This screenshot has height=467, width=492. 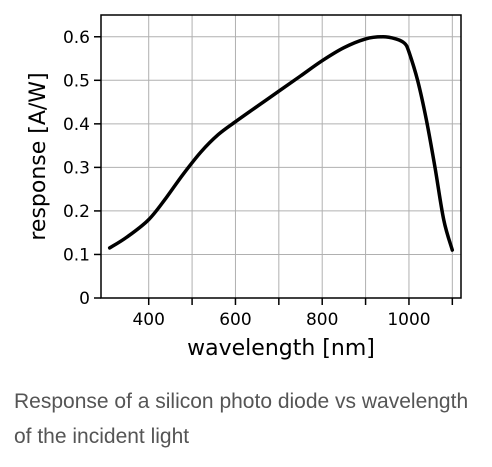 What do you see at coordinates (235, 320) in the screenshot?
I see `x-tick-label: 600` at bounding box center [235, 320].